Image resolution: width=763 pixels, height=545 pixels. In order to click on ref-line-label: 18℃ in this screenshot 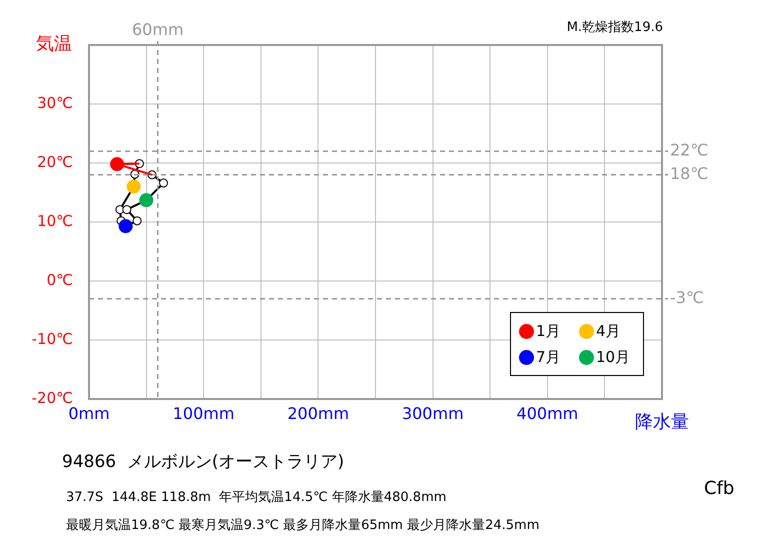, I will do `click(689, 173)`.